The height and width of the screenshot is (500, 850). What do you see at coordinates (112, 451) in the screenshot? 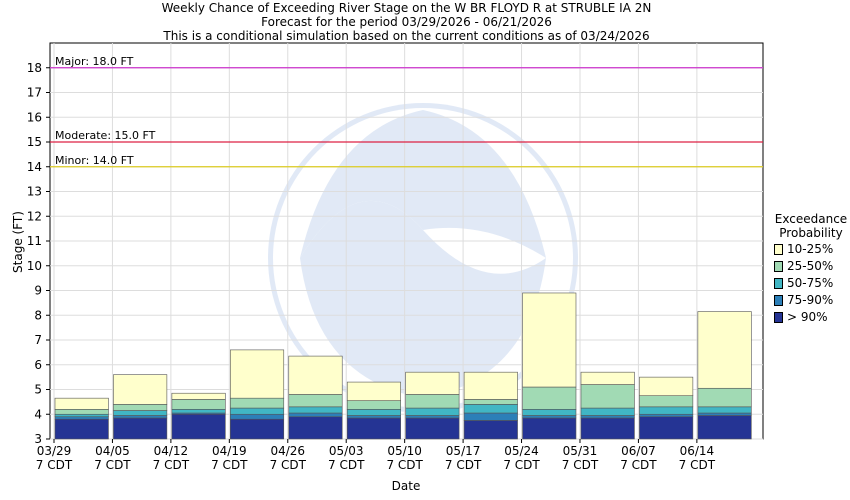
I see `x-tick-date: 04/05` at bounding box center [112, 451].